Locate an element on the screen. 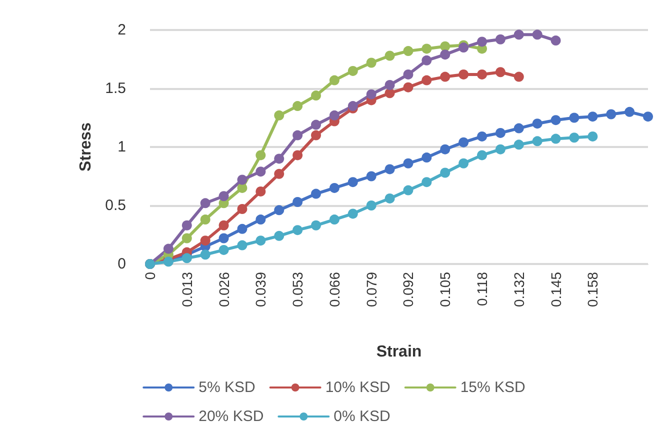 The width and height of the screenshot is (668, 439). legend-label: 10% KSD is located at coordinates (358, 387).